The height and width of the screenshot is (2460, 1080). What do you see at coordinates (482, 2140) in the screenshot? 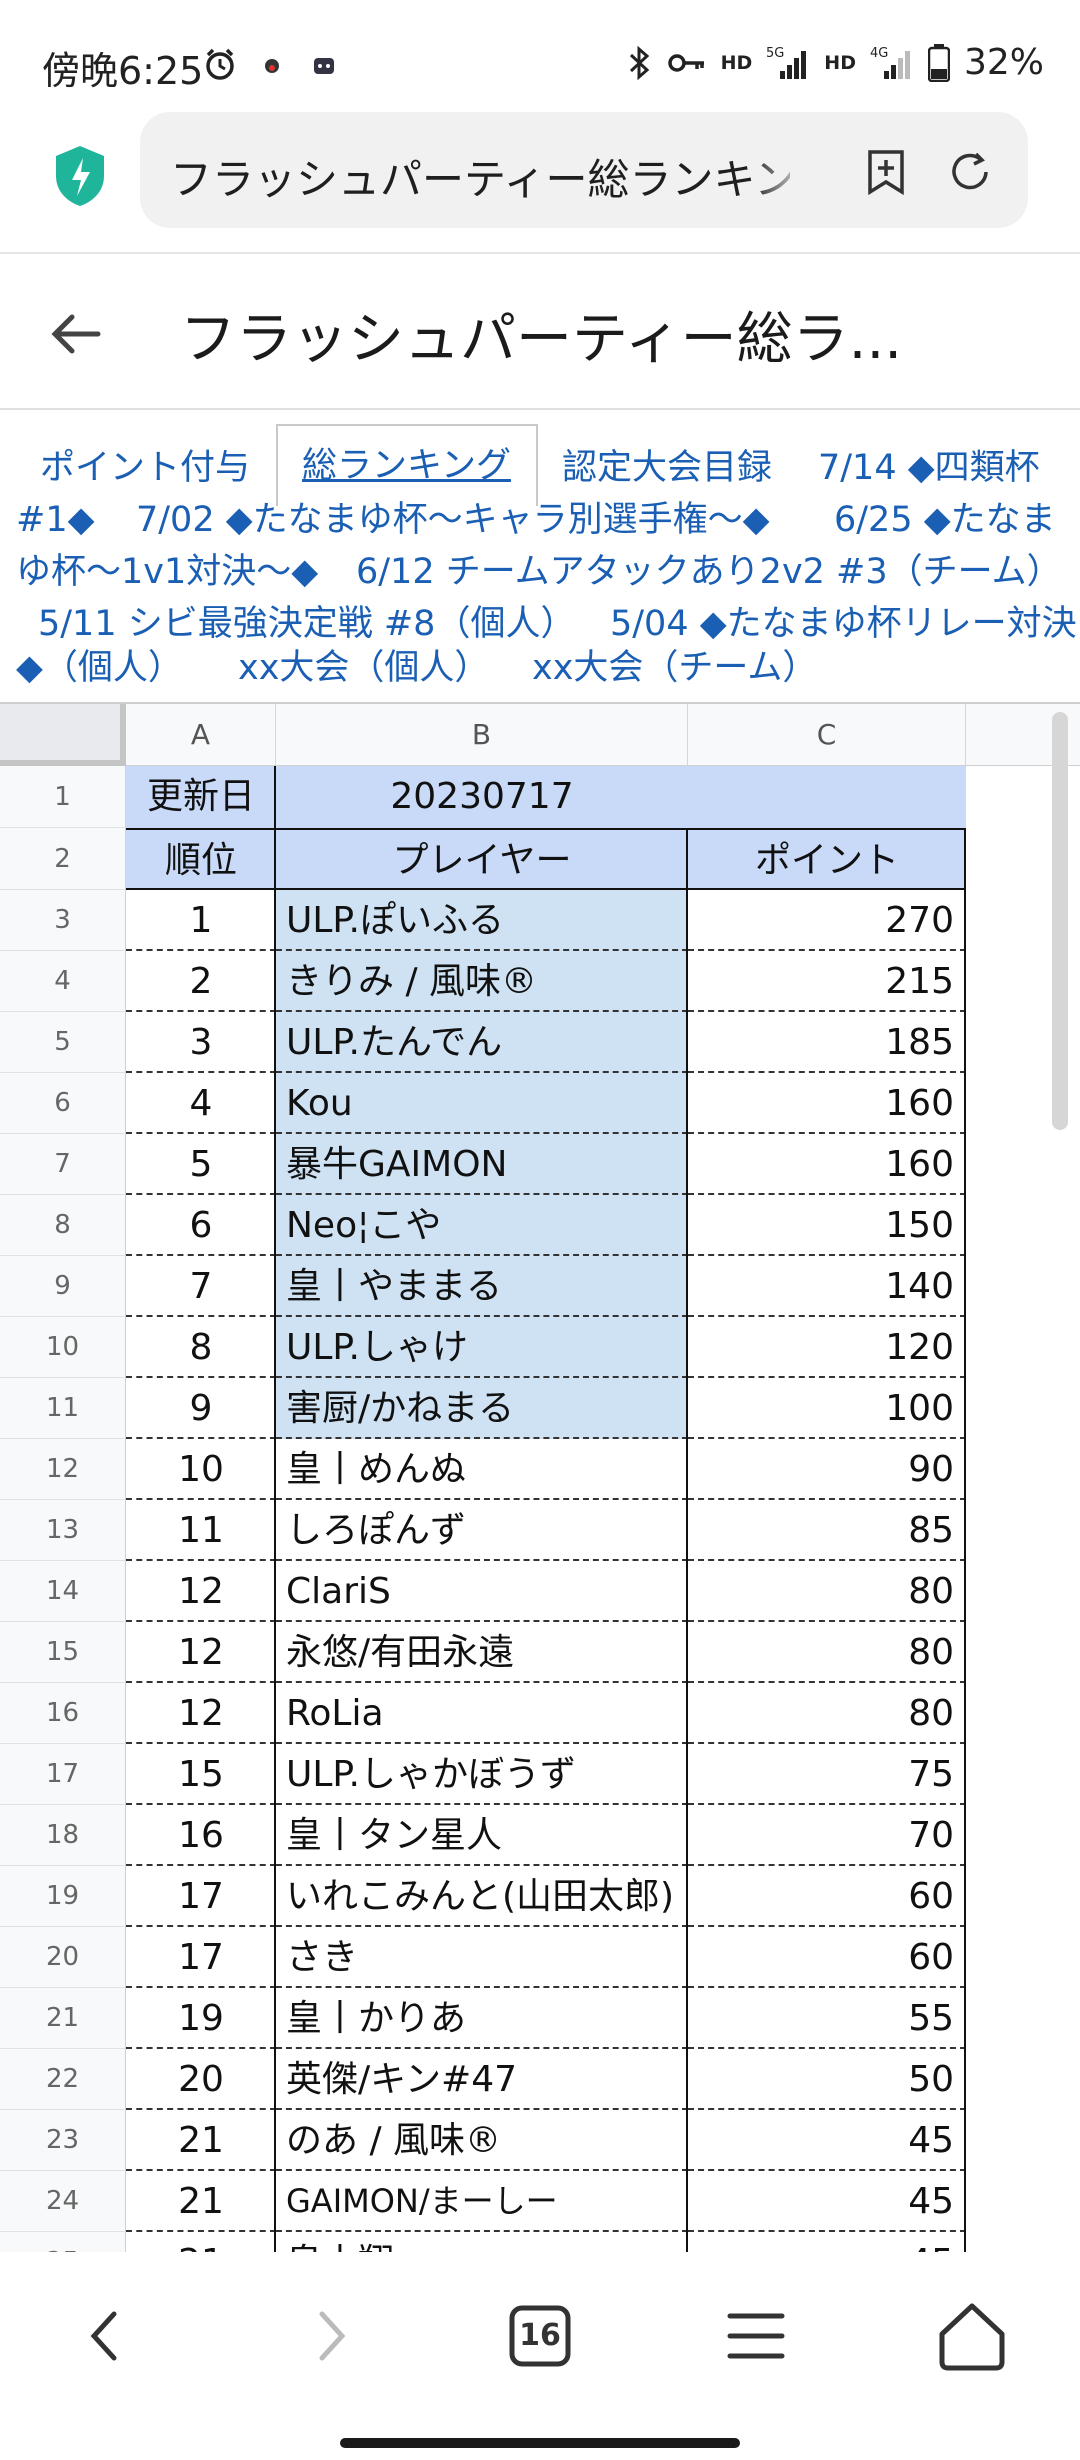
I see `player-cell: のあ / 風味®` at bounding box center [482, 2140].